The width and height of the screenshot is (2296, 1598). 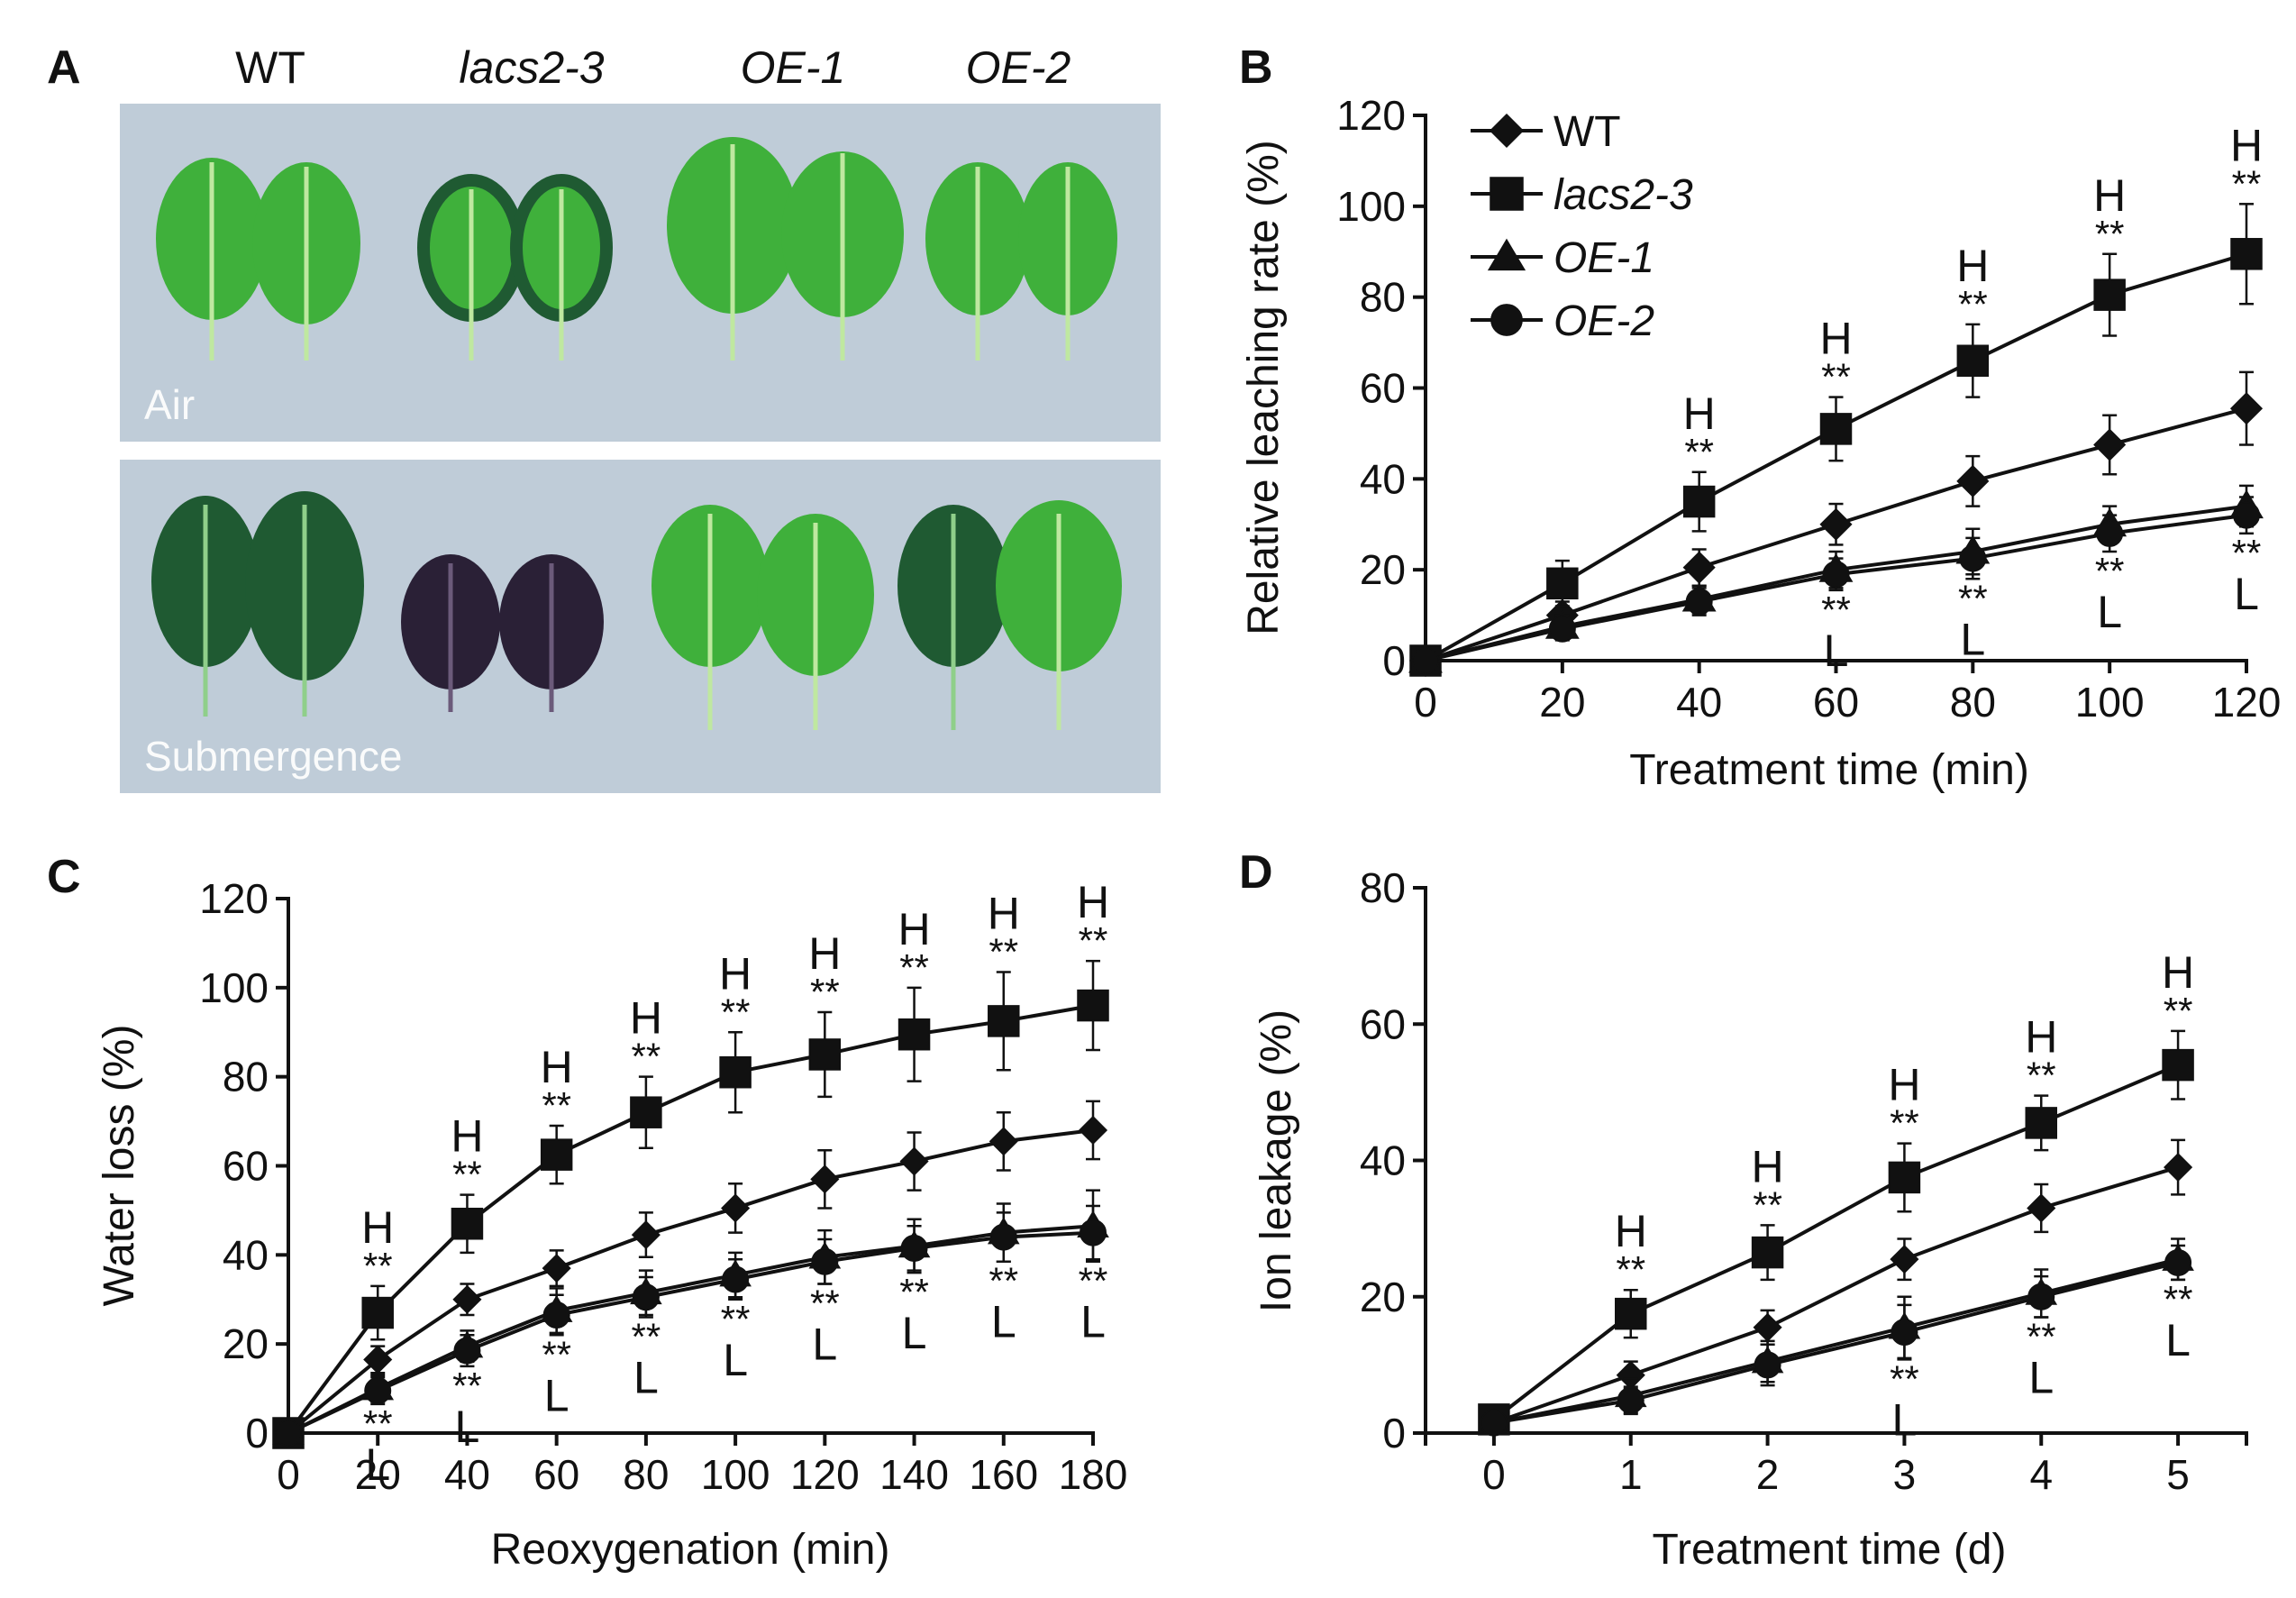 I want to click on x-tick-label-b: 120, so click(x=2247, y=702).